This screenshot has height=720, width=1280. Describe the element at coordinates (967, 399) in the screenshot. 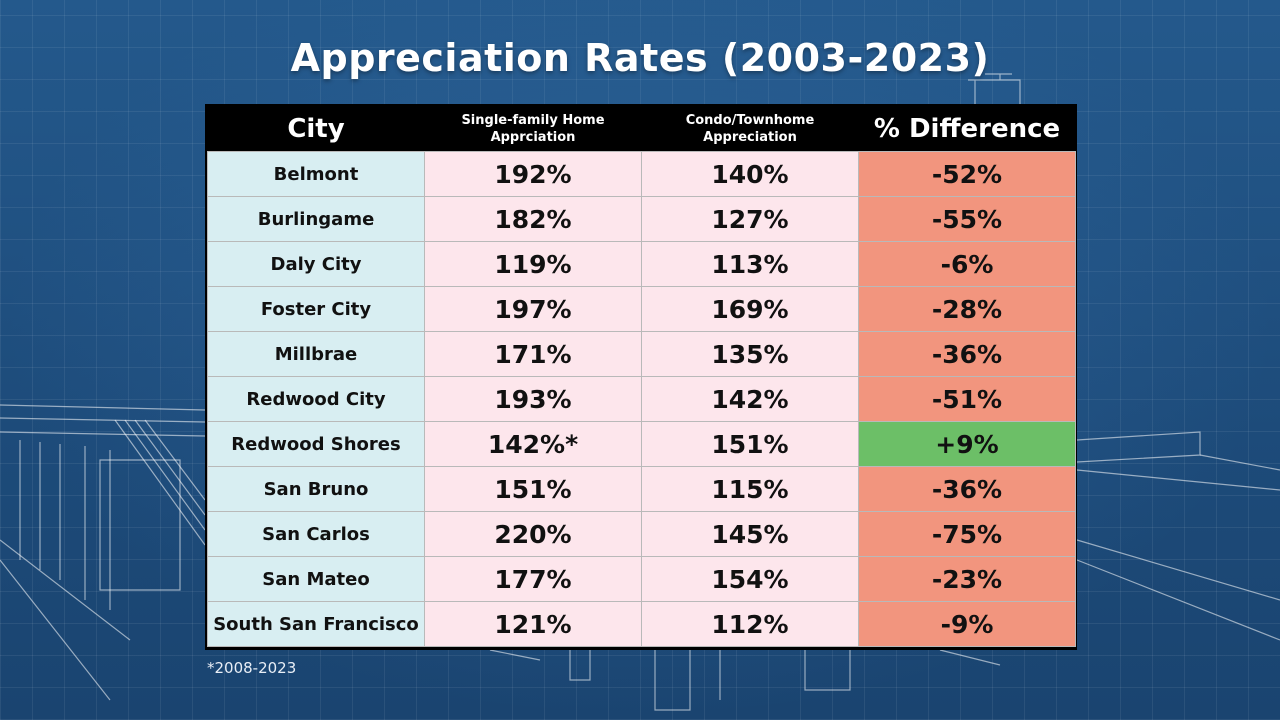

I see `difference-cell: -51%` at that location.